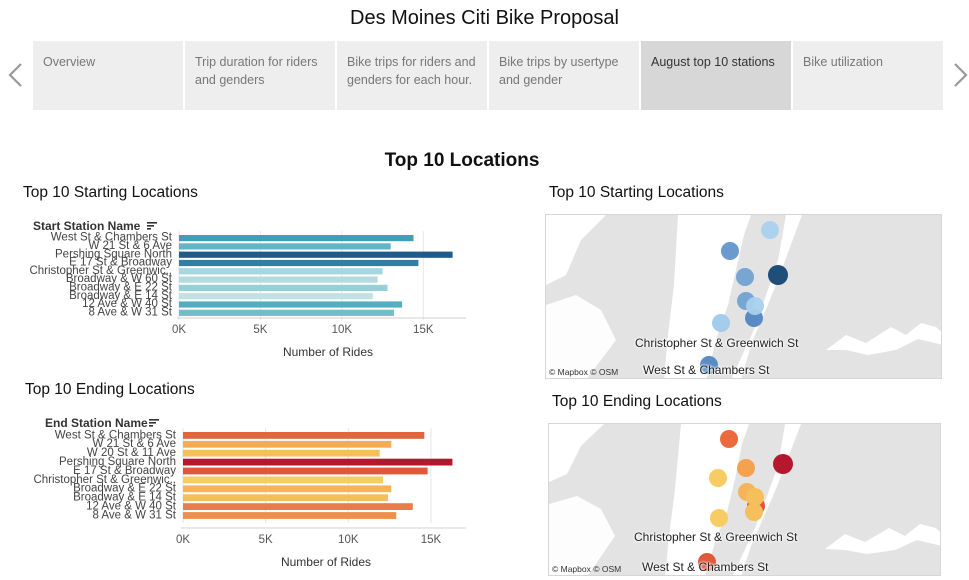 Image resolution: width=969 pixels, height=580 pixels. What do you see at coordinates (559, 71) in the screenshot?
I see `tab-label: Bike trips by usertype and gender` at bounding box center [559, 71].